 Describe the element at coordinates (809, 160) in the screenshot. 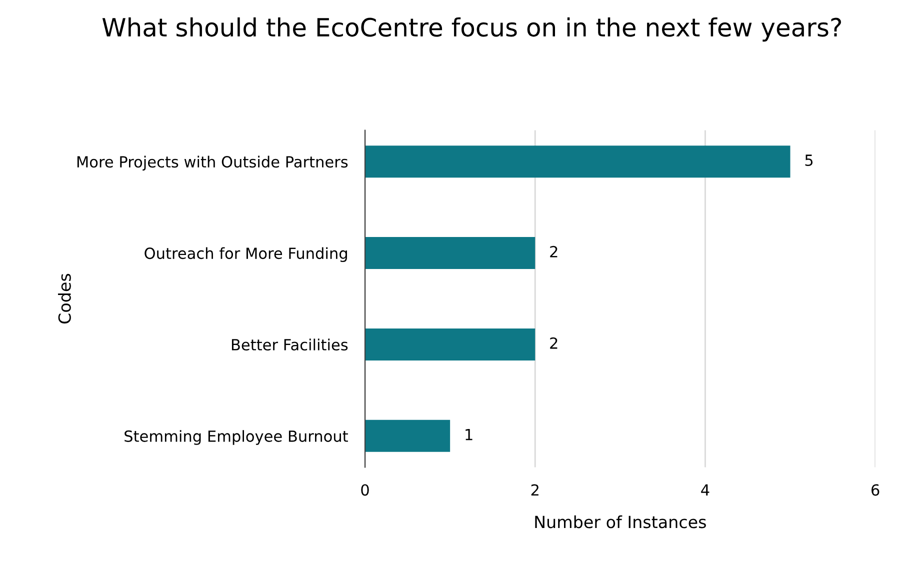

I see `data-label: 5` at that location.